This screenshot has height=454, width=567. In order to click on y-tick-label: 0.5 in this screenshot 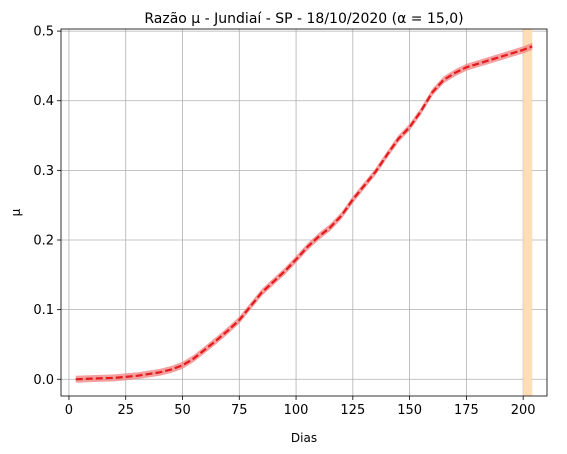, I will do `click(43, 32)`.